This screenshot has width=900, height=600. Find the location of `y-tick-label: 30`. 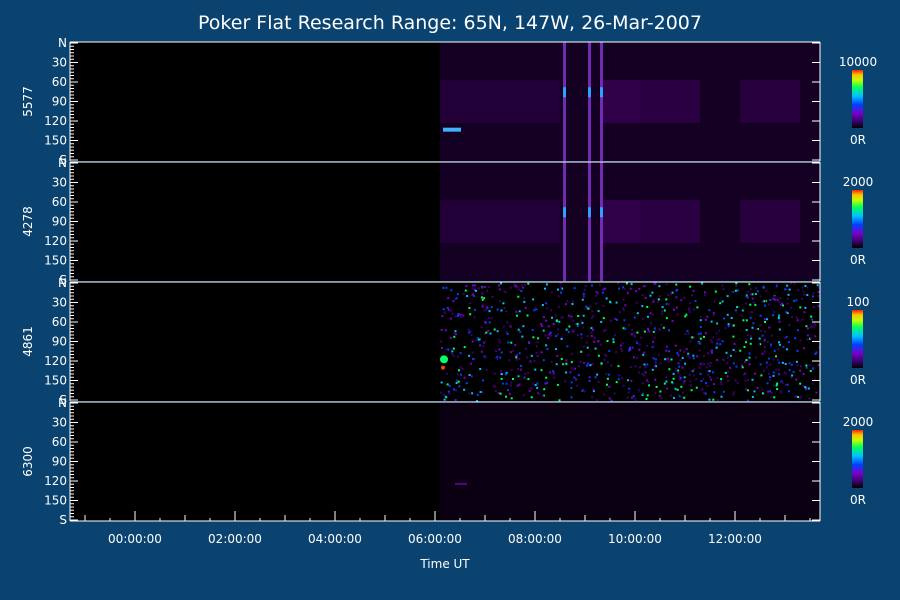

y-tick-label: 30 is located at coordinates (59, 183).